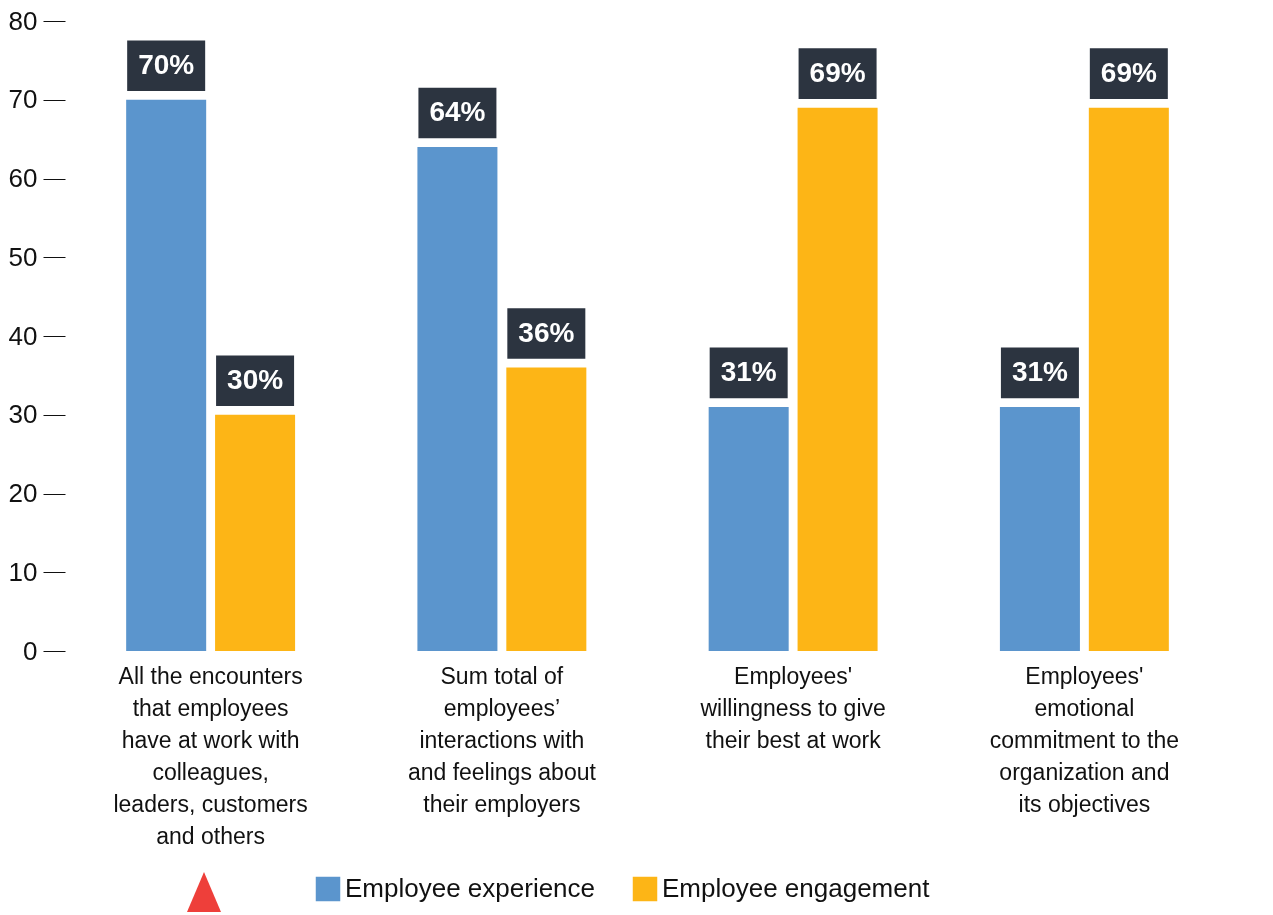  I want to click on y-tick-label: 30, so click(23, 414).